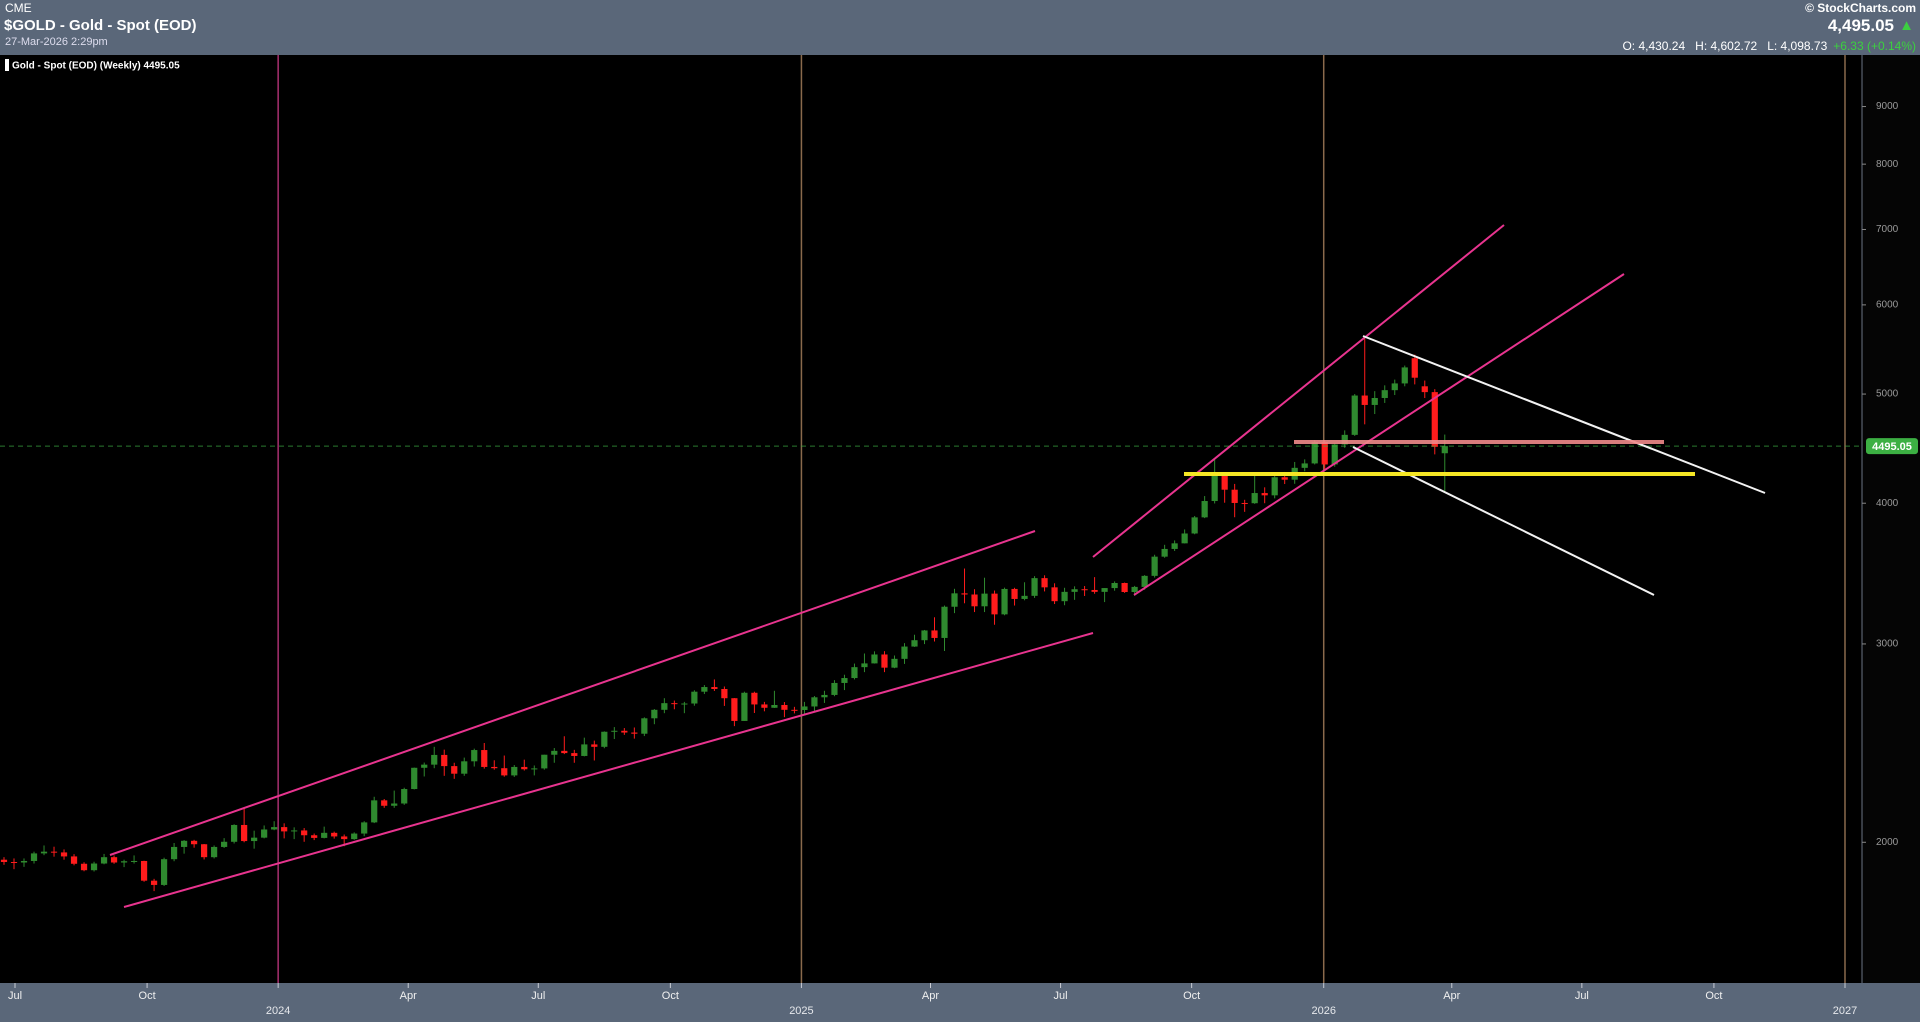  Describe the element at coordinates (1887, 164) in the screenshot. I see `y-tick-label: 8000` at that location.